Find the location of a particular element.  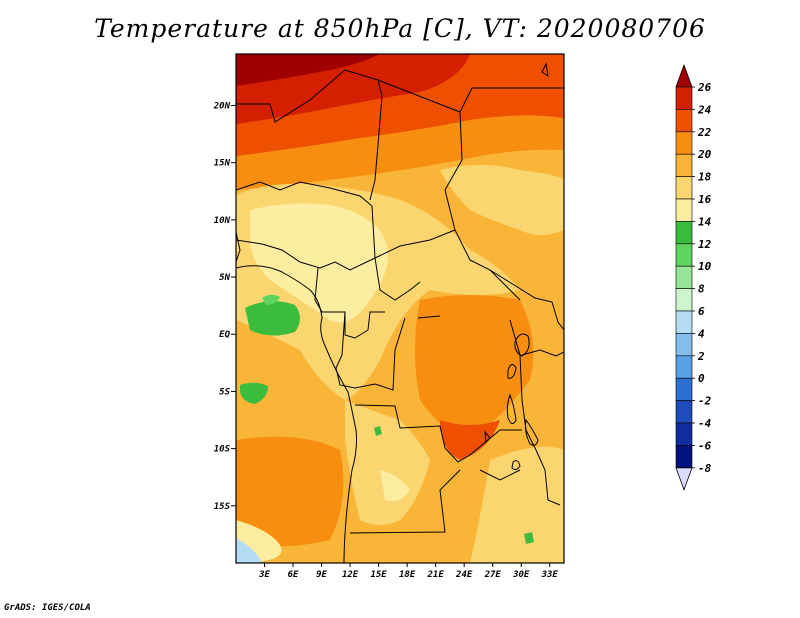

colorbar-label: 0 is located at coordinates (701, 378).